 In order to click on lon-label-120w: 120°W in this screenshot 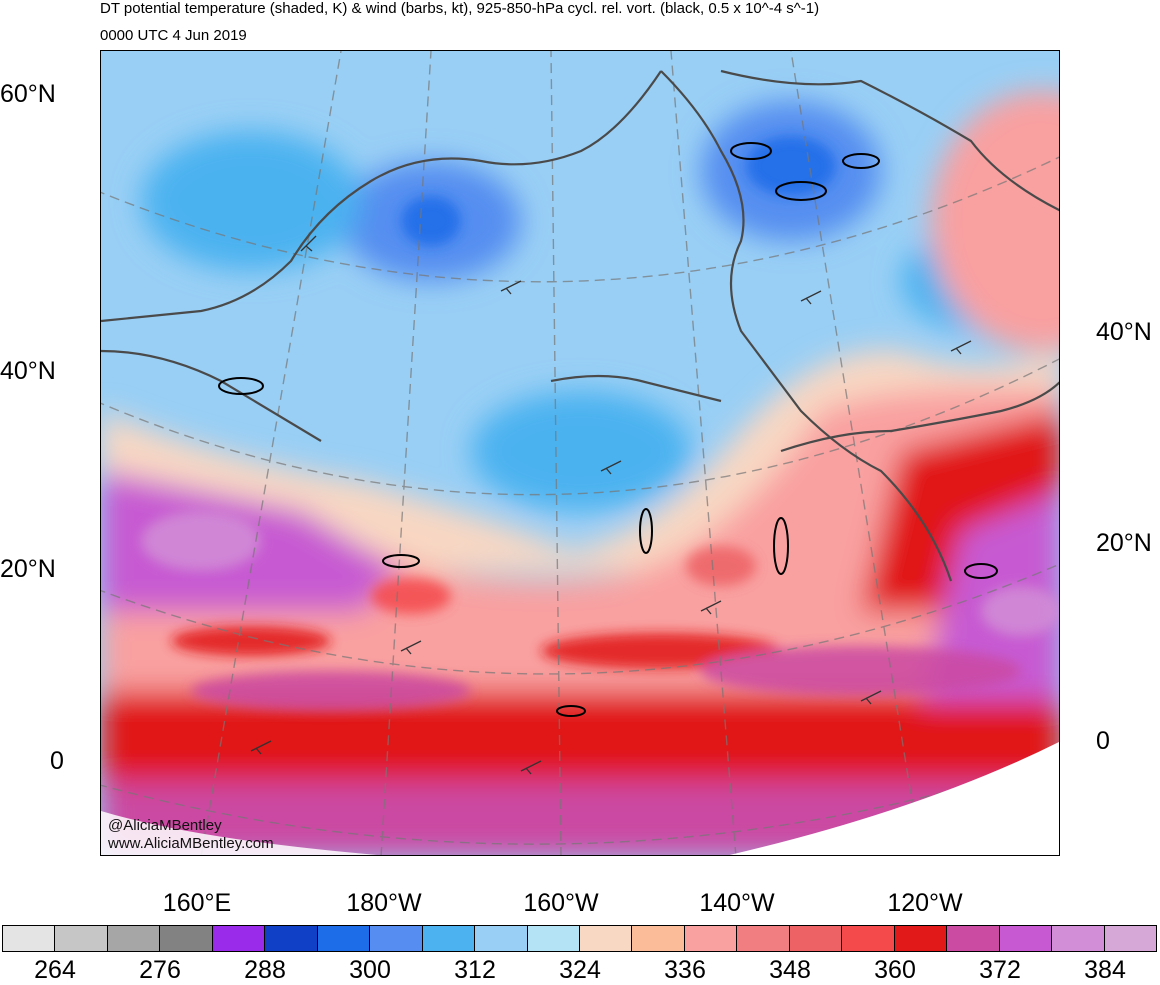, I will do `click(925, 903)`.